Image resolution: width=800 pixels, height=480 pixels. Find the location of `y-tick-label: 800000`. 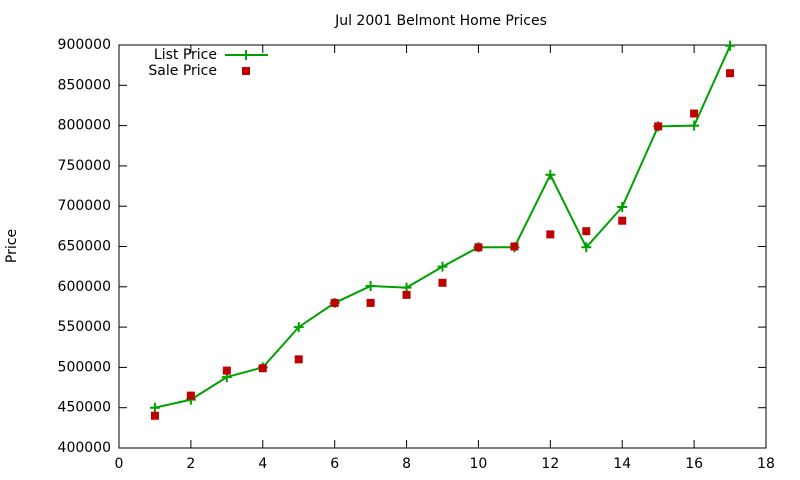

y-tick-label: 800000 is located at coordinates (84, 126).